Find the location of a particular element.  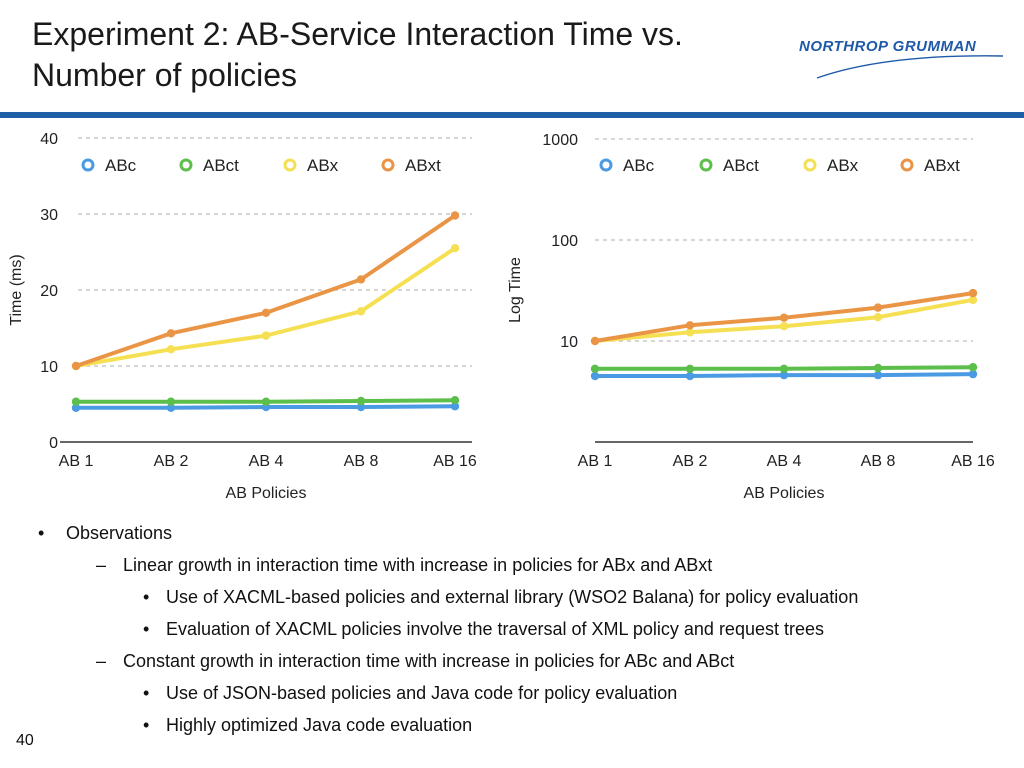

y-axis-label: Log Time is located at coordinates (515, 290).